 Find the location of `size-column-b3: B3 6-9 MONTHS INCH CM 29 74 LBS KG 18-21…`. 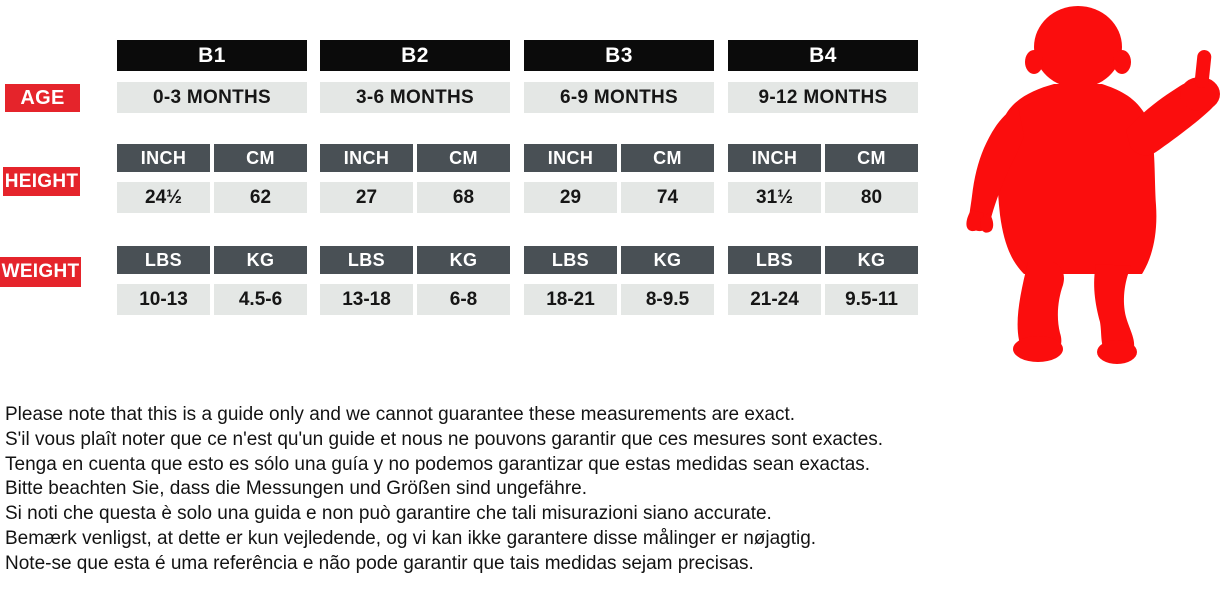

size-column-b3: B3 6-9 MONTHS INCH CM 29 74 LBS KG 18-21… is located at coordinates (619, 190).